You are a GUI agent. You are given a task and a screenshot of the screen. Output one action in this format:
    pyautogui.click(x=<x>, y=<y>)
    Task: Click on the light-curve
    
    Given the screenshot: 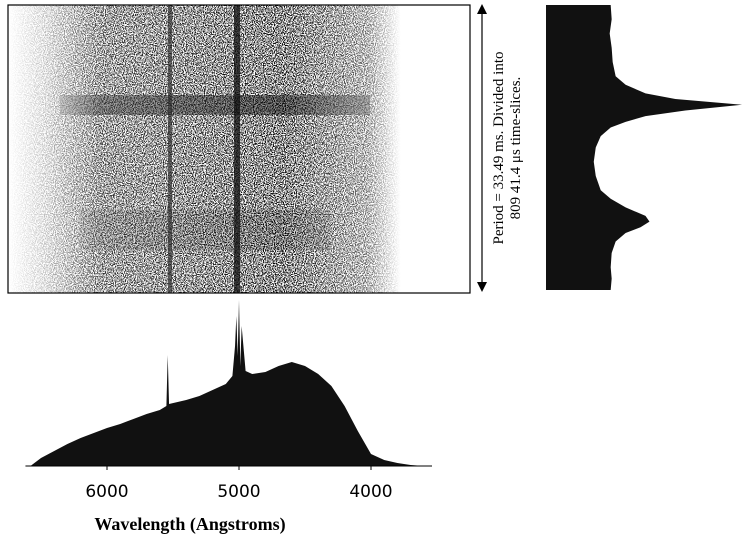 What is the action you would take?
    pyautogui.click(x=644, y=147)
    